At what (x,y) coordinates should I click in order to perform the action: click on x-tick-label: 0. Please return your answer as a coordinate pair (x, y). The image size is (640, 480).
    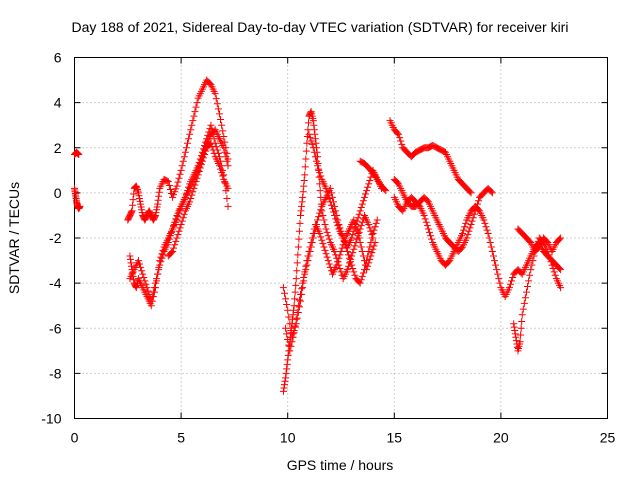
    Looking at the image, I should click on (75, 438).